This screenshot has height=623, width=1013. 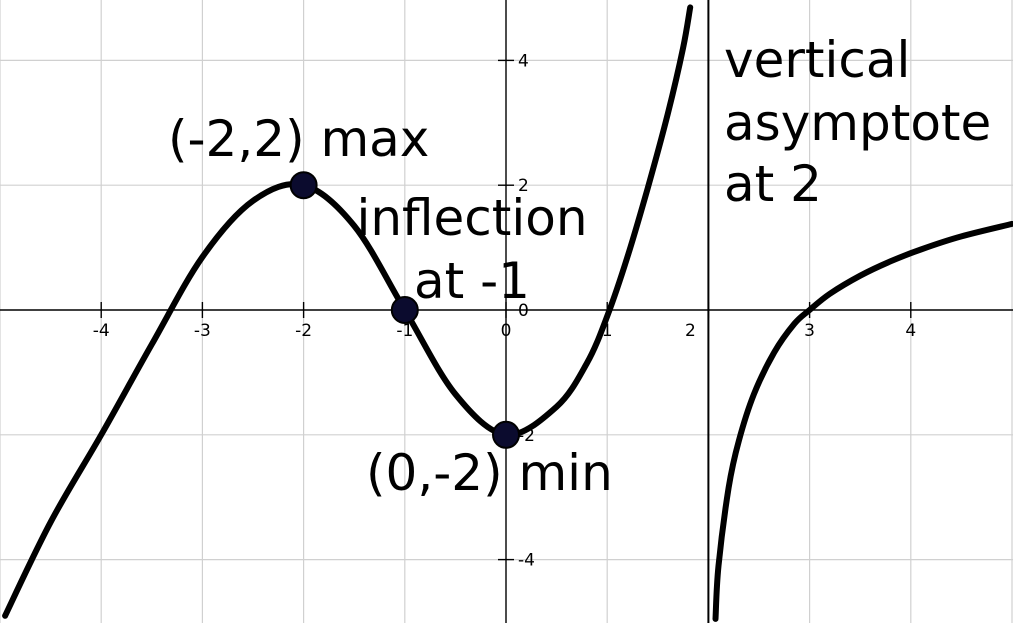 I want to click on x-tick-label: -4, so click(x=101, y=331).